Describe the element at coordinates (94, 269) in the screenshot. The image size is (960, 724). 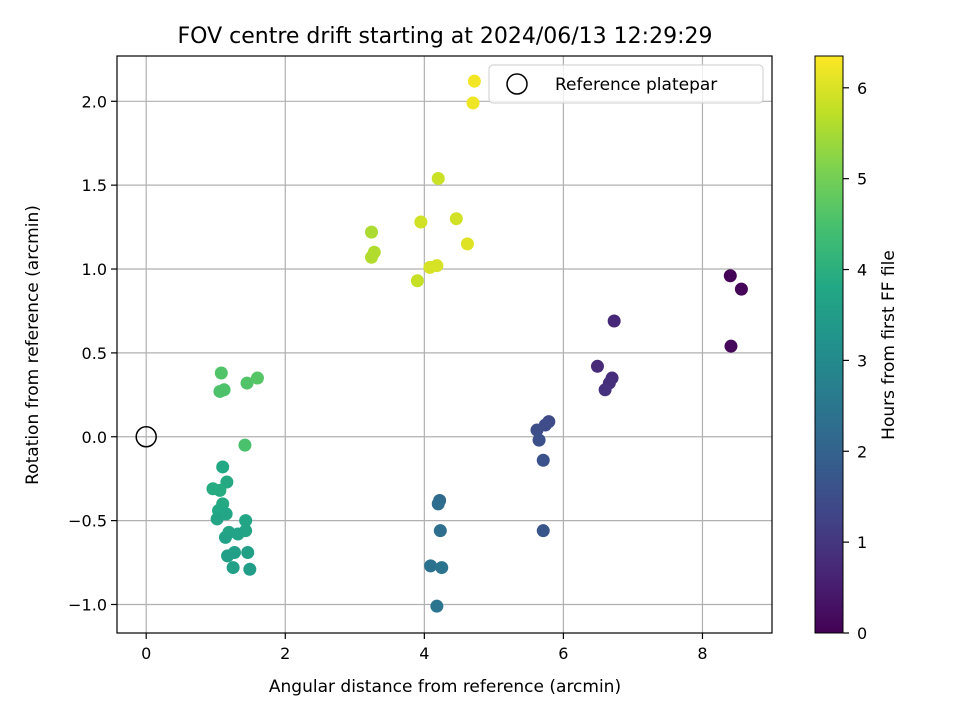
I see `y-tick-label: 1.0` at that location.